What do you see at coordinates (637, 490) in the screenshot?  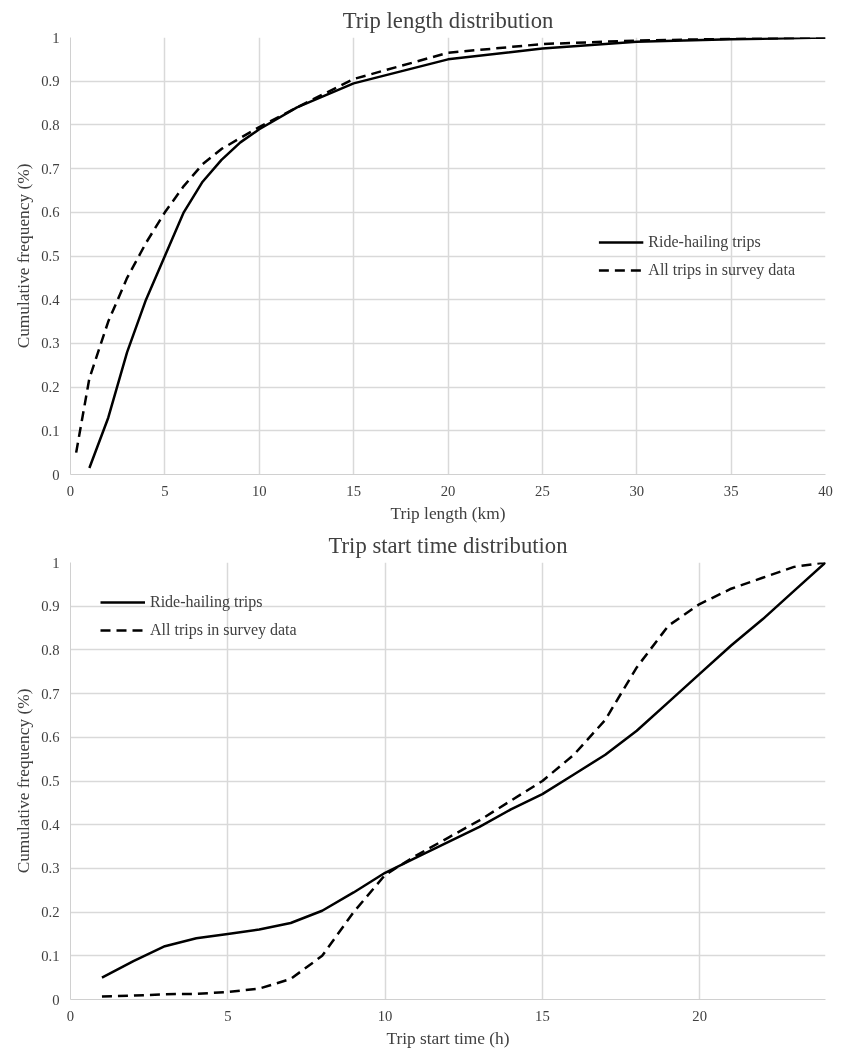 I see `x-tick-label: 30` at bounding box center [637, 490].